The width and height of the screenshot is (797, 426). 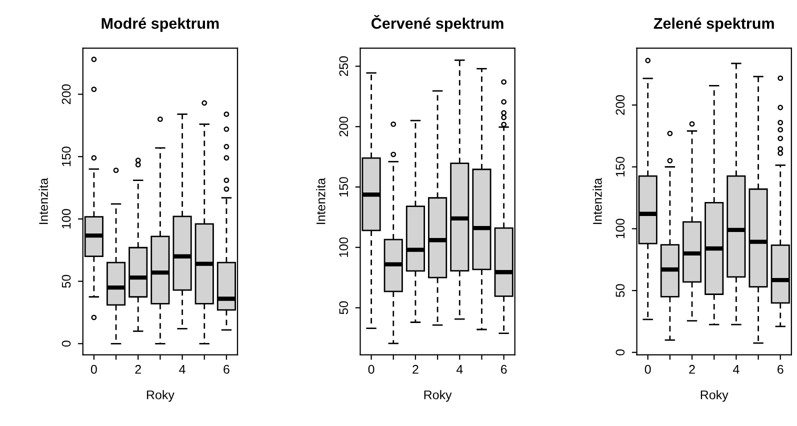 I want to click on chart-title: Zelené spektrum, so click(x=714, y=24).